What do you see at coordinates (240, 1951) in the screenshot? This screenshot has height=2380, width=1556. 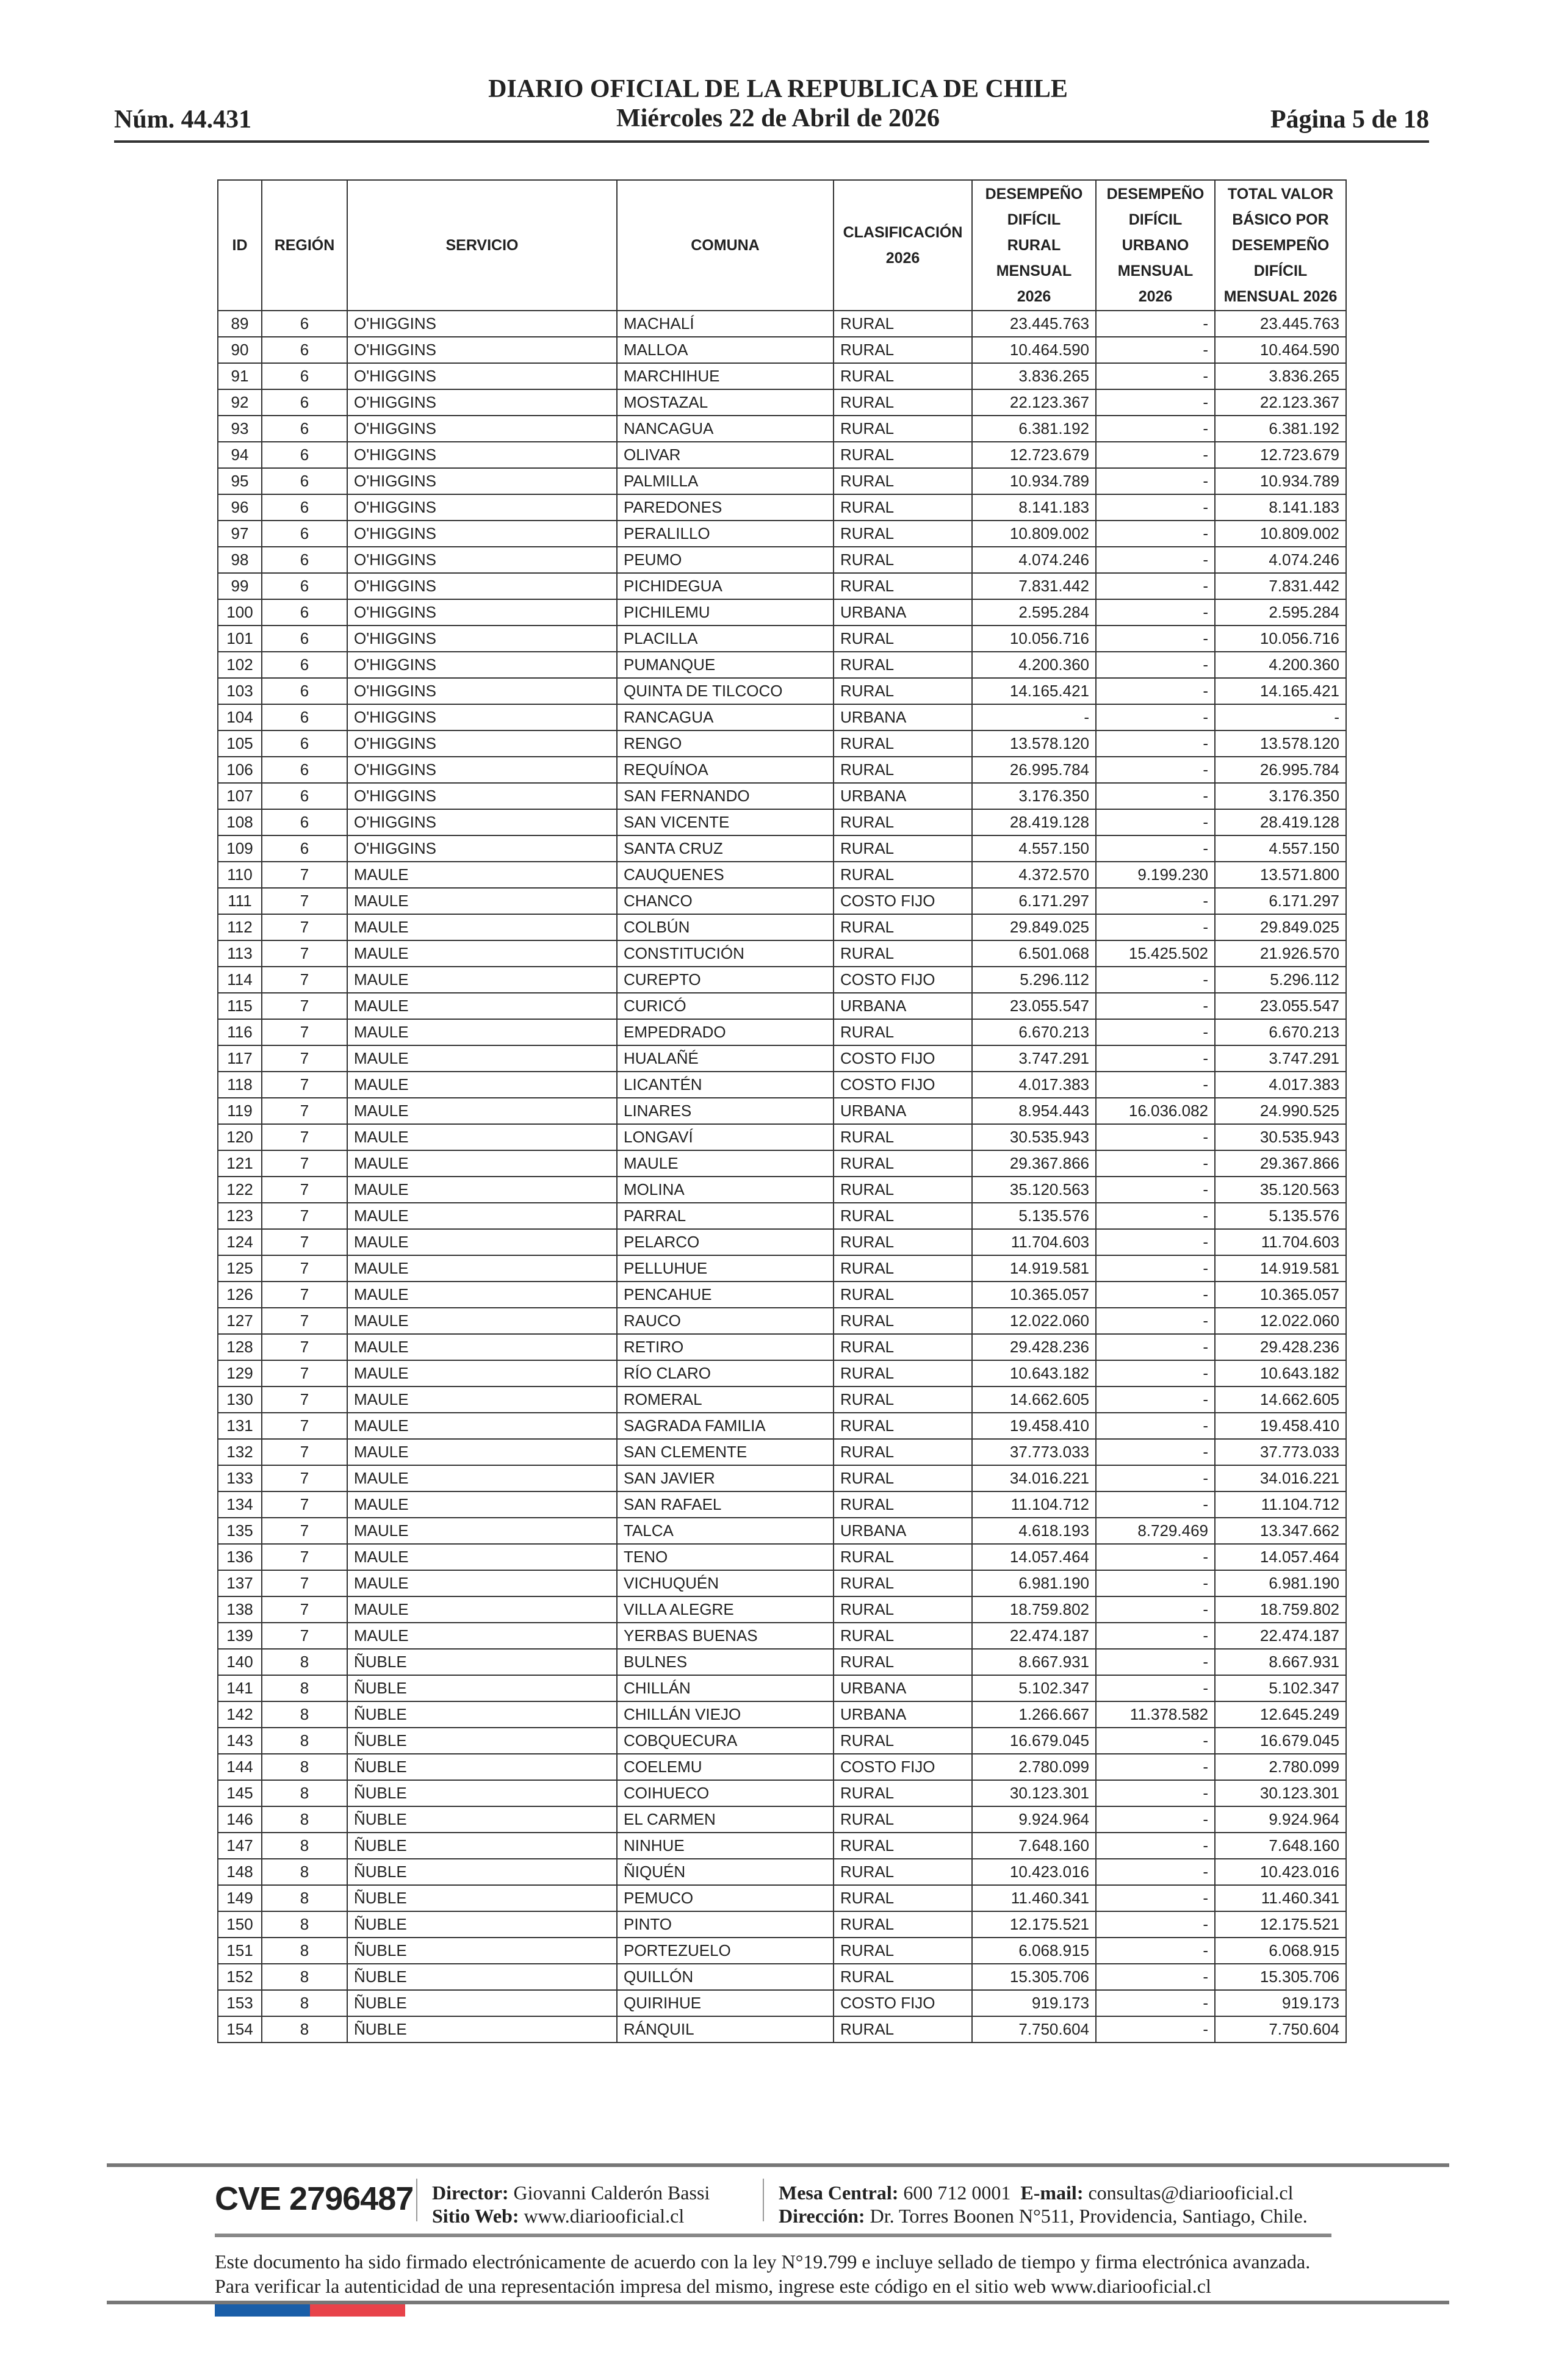 I see `cell-id: 151` at bounding box center [240, 1951].